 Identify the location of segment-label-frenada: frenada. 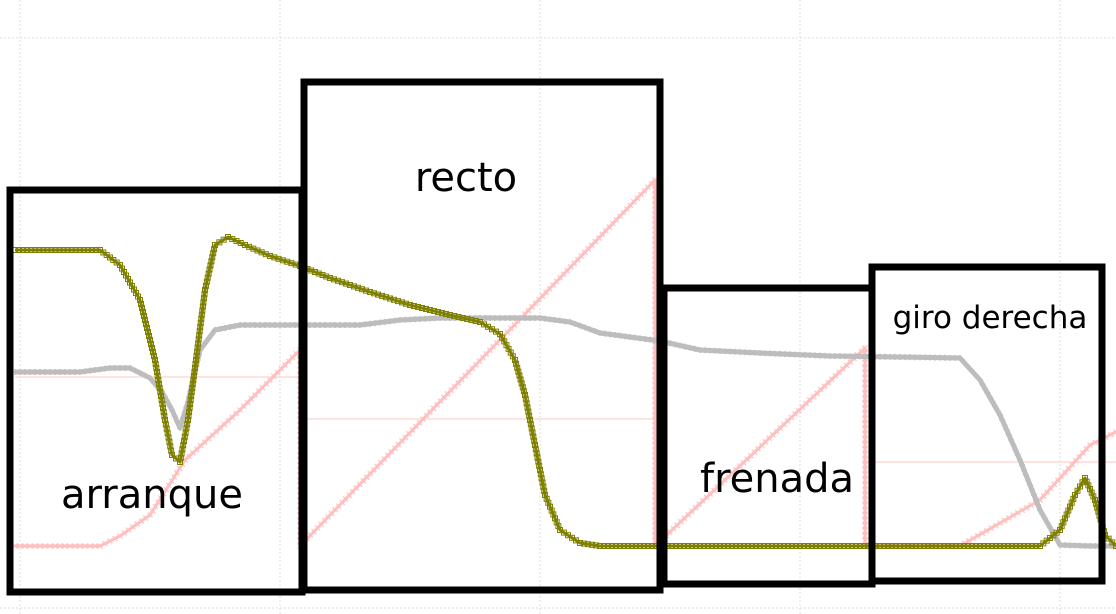
(777, 479).